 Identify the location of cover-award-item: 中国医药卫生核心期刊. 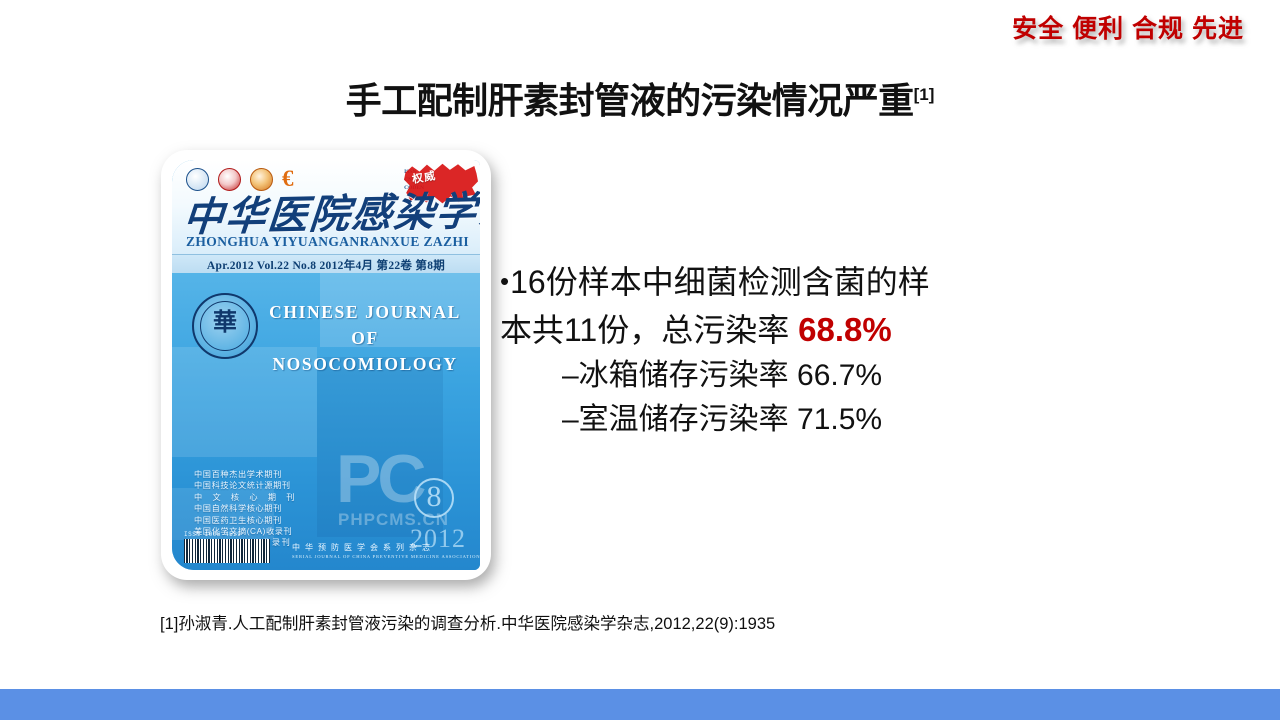
(238, 520).